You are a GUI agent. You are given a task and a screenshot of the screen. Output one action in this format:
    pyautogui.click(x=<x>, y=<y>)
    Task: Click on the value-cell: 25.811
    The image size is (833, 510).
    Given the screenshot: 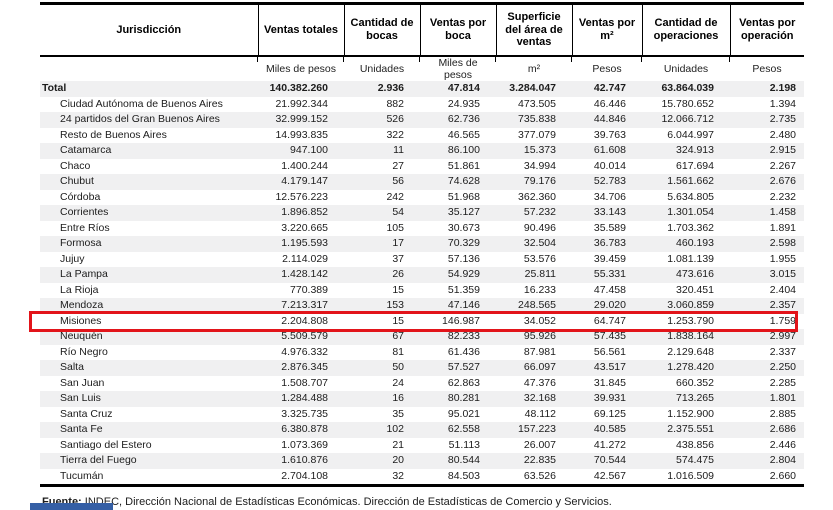 What is the action you would take?
    pyautogui.click(x=540, y=274)
    